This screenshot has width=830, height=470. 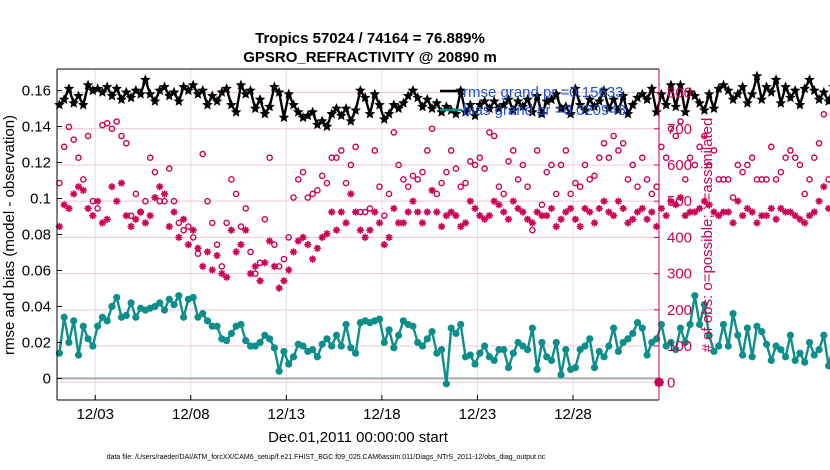 I want to click on y-tick-label: 0.12, so click(x=36, y=163).